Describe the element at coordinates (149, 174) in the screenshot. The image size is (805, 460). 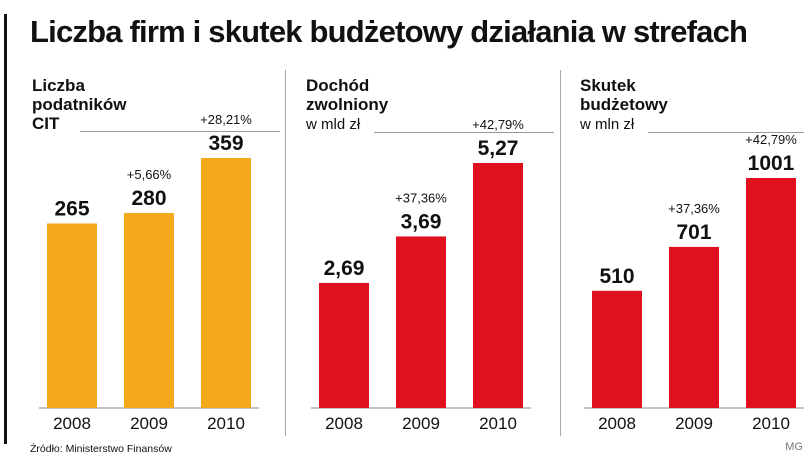
I see `change-label: +5,66%` at that location.